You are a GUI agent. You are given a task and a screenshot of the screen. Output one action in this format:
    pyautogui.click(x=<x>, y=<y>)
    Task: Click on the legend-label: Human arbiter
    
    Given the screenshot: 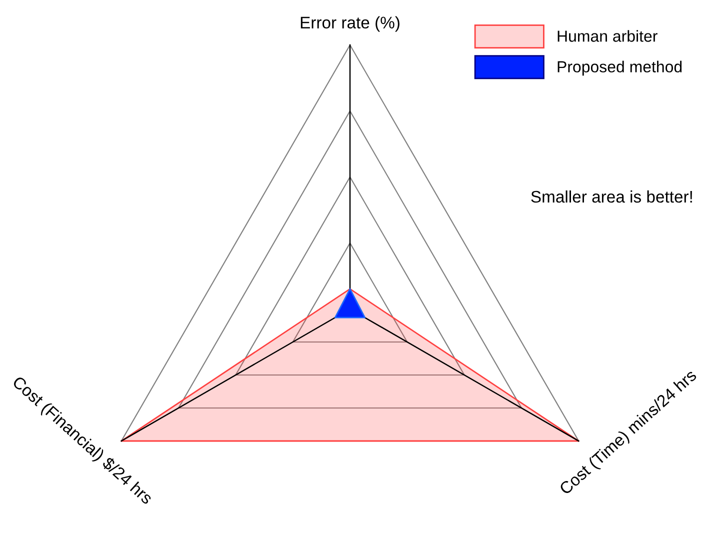 What is the action you would take?
    pyautogui.click(x=608, y=36)
    